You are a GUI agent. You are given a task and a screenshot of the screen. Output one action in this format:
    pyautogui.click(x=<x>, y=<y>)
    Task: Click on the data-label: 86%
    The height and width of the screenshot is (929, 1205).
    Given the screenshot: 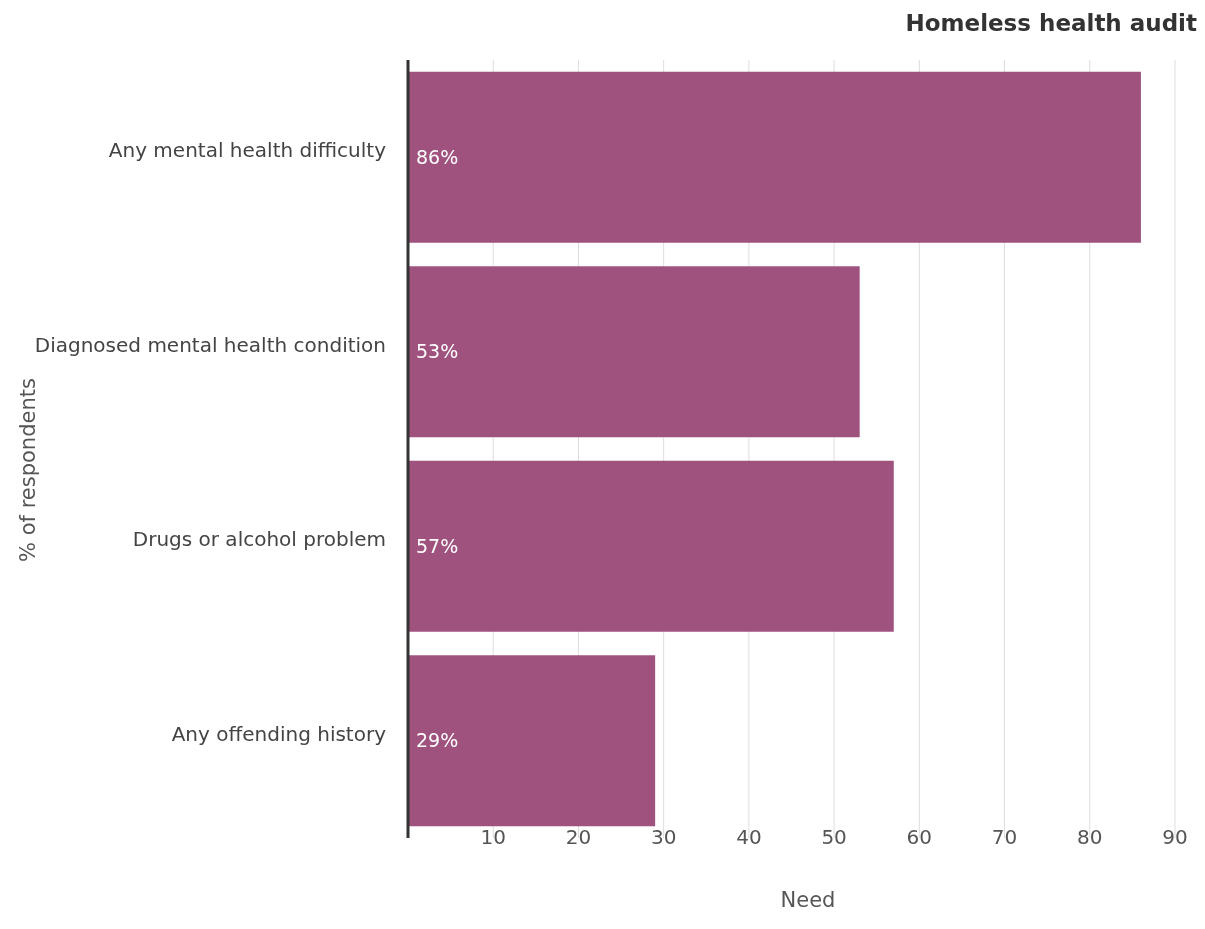 What is the action you would take?
    pyautogui.click(x=437, y=156)
    